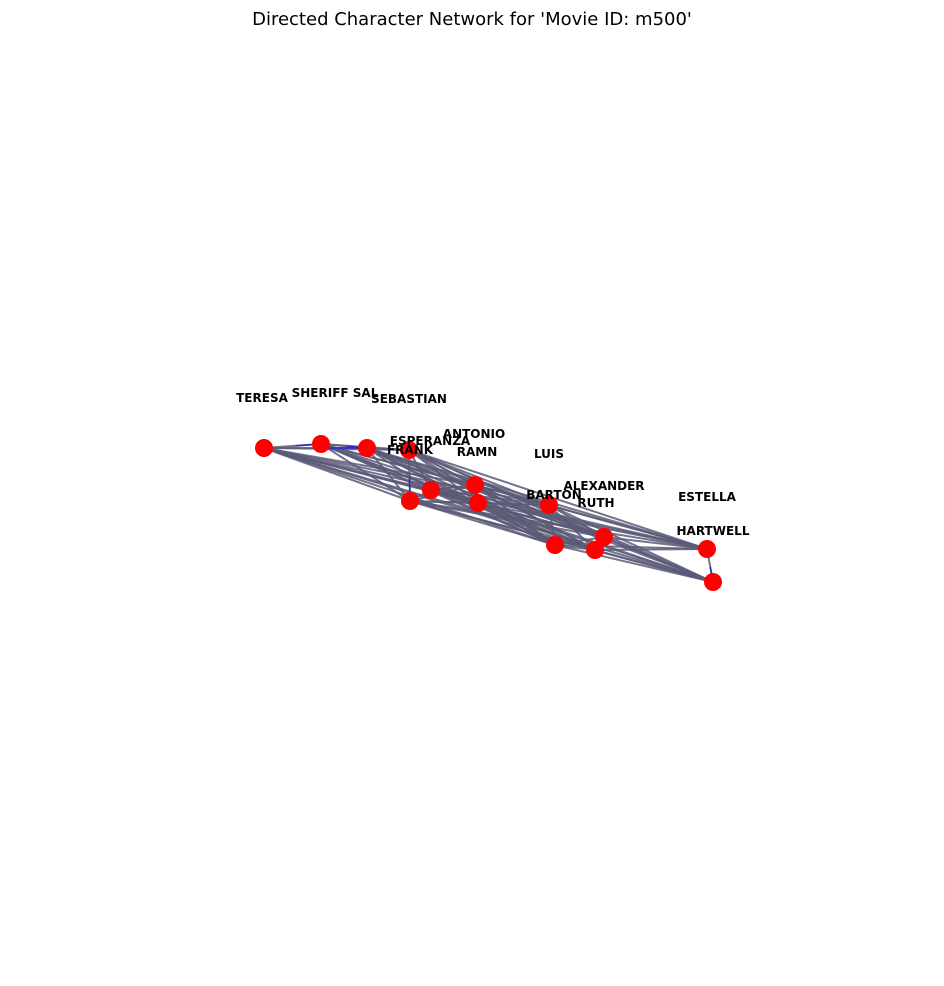  I want to click on node-label: RAMN, so click(477, 452).